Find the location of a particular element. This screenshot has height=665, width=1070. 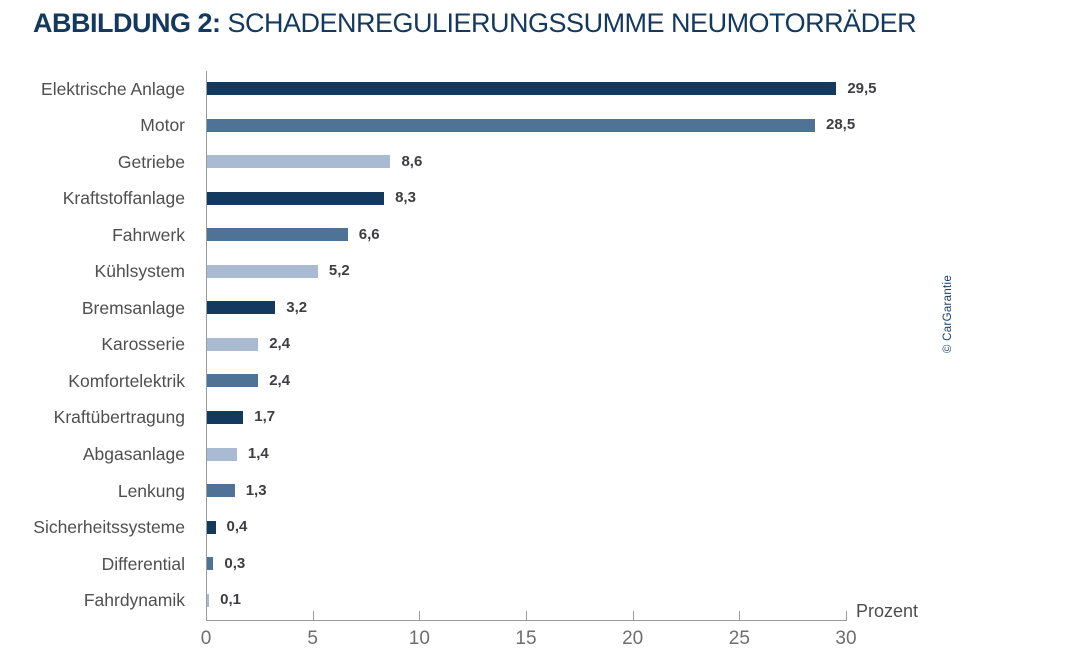

value-label: 5,2 is located at coordinates (339, 271).